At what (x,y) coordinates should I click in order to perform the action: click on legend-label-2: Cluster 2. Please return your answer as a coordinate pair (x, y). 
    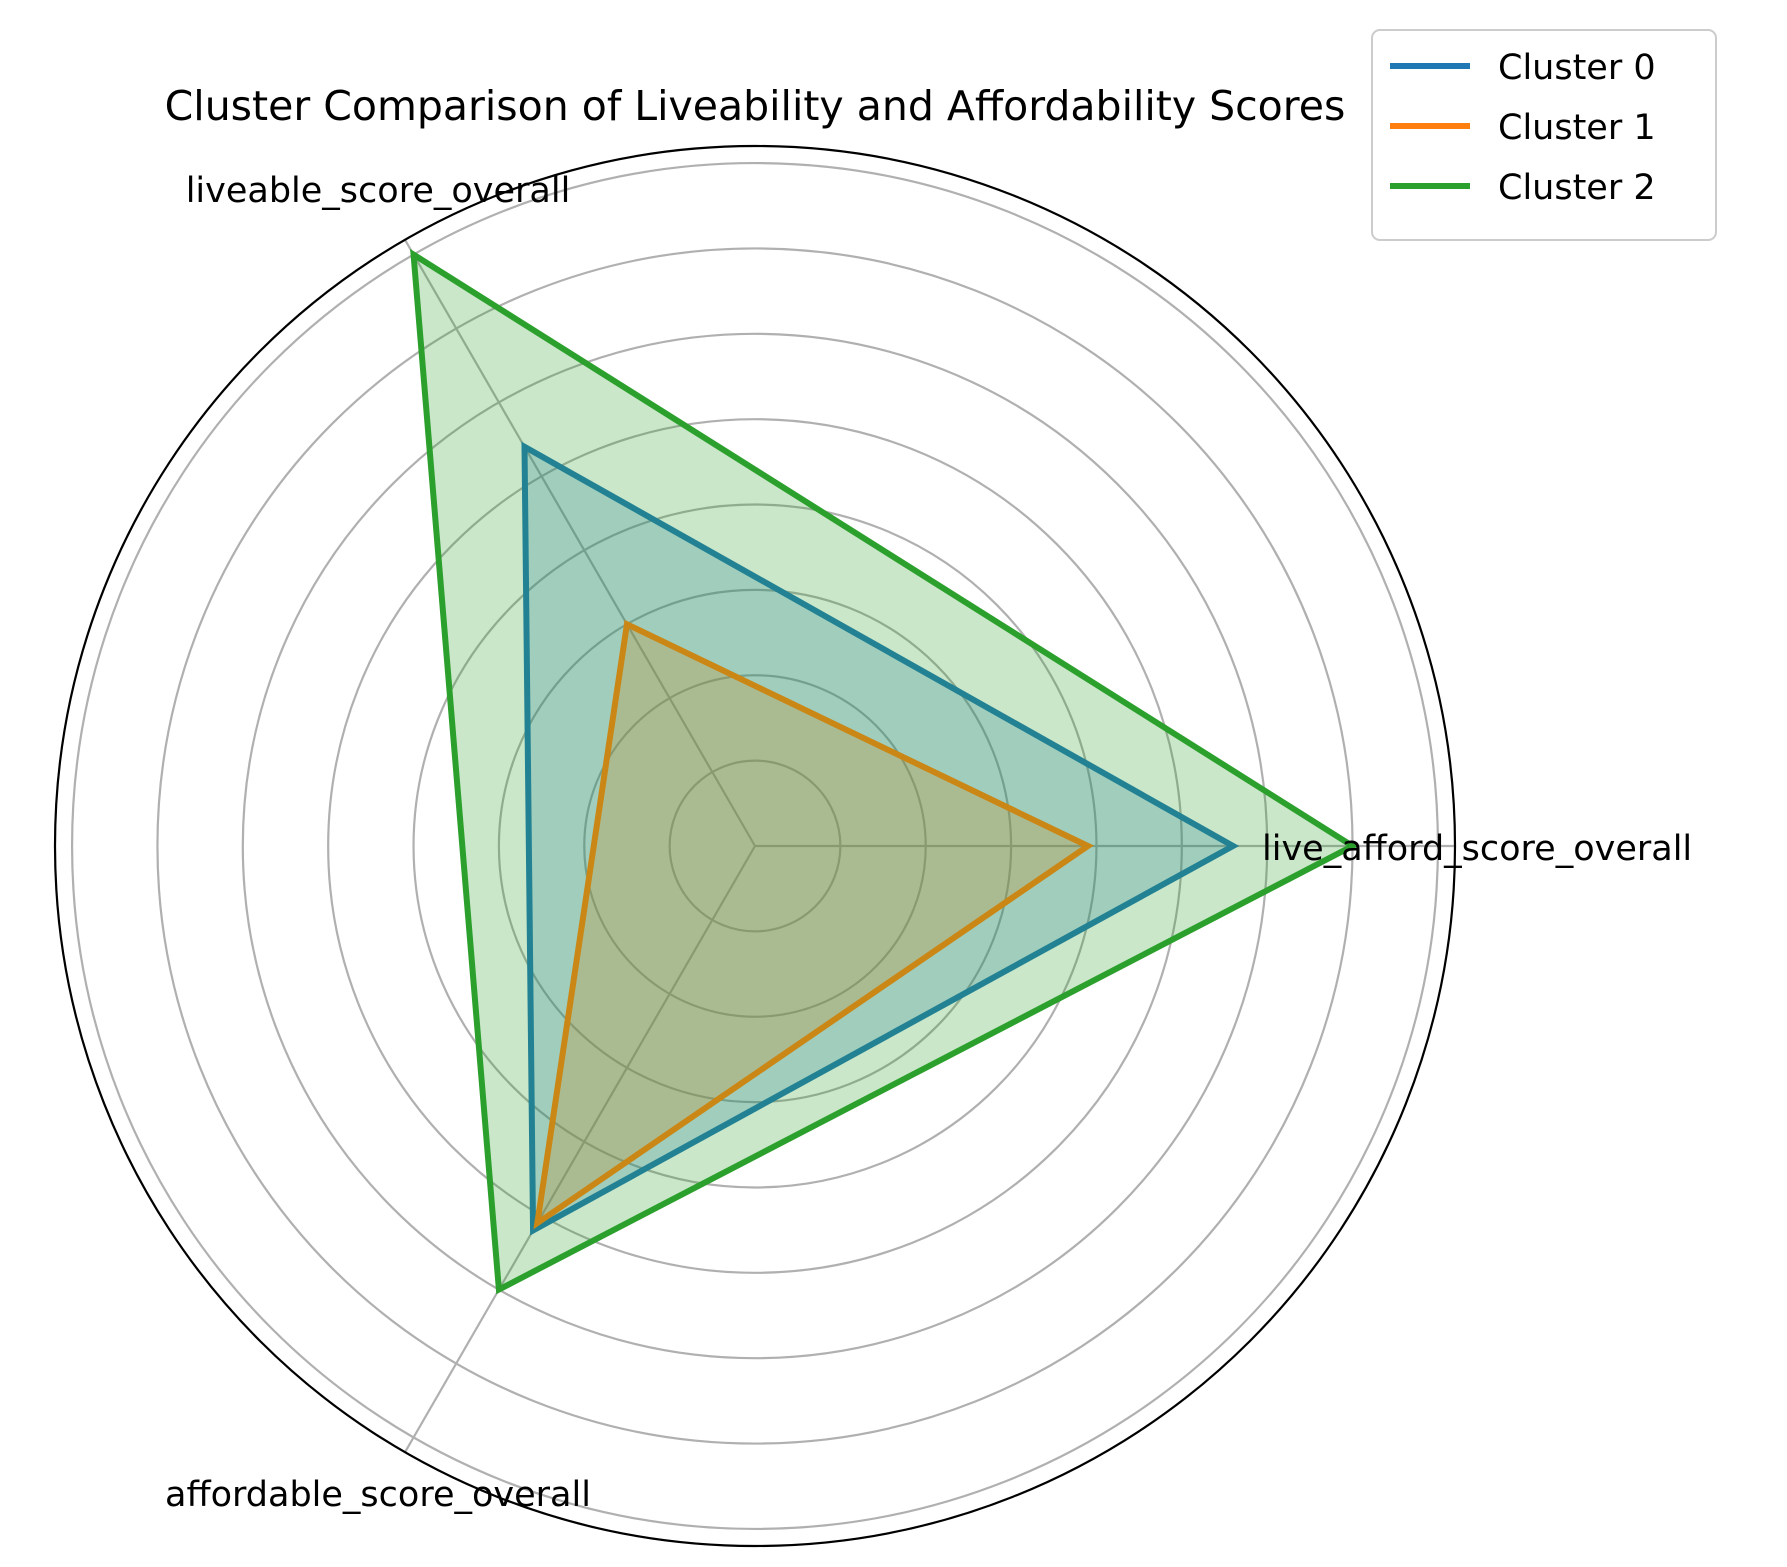
    Looking at the image, I should click on (1577, 188).